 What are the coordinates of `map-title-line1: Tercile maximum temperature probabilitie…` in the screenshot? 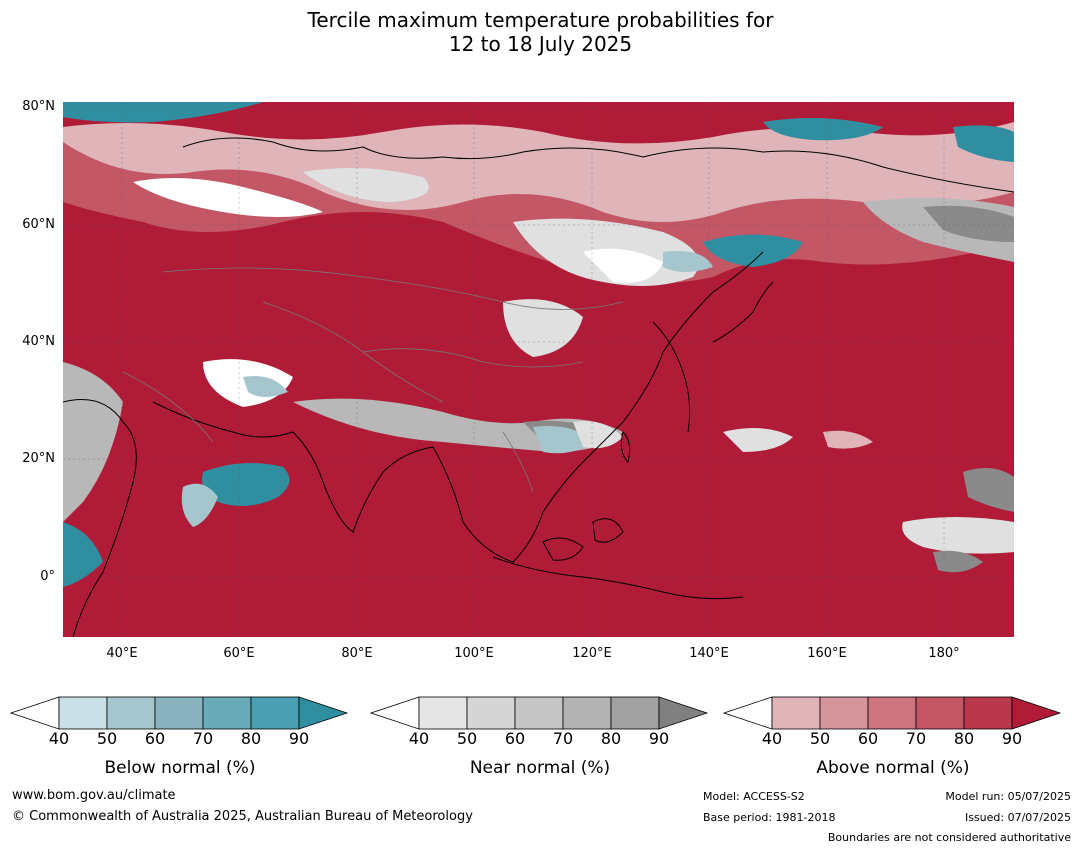 It's located at (540, 20).